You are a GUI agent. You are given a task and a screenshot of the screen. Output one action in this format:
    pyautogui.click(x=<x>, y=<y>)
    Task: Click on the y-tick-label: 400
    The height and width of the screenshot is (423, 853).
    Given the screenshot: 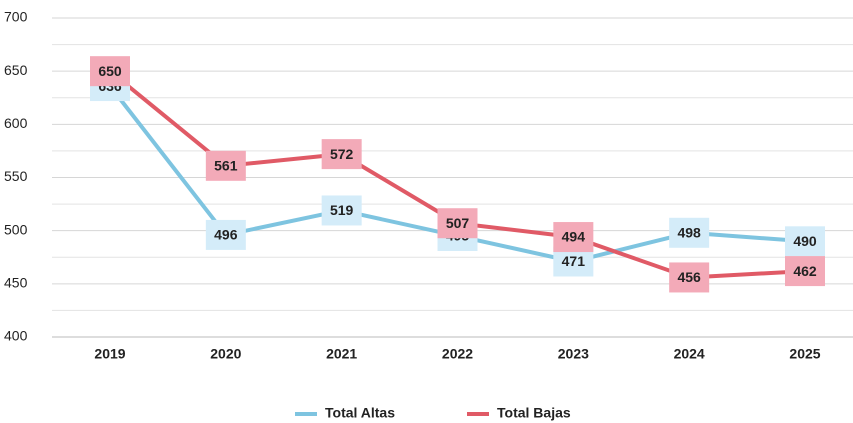 What is the action you would take?
    pyautogui.click(x=16, y=336)
    